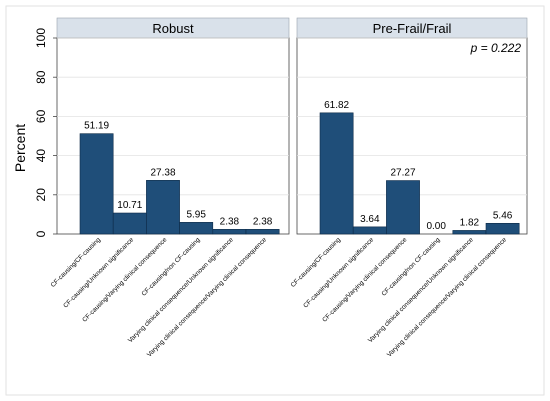 Image resolution: width=550 pixels, height=401 pixels. I want to click on y-tick-label: 80, so click(41, 77).